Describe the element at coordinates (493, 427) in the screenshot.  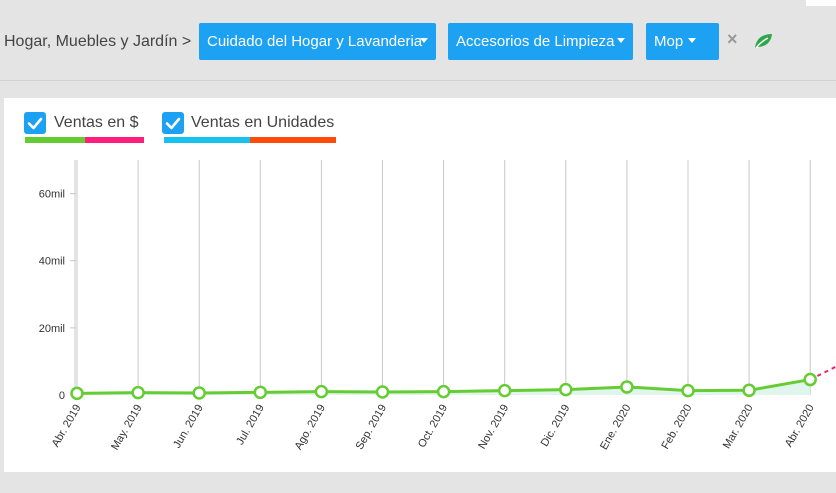
I see `x-tick-label: Nov. 2019` at that location.